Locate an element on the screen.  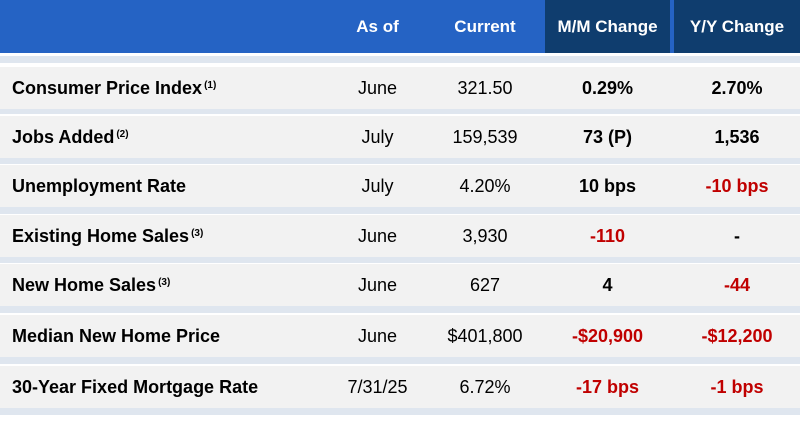
header-yy-change: Y/Y Change is located at coordinates (737, 26).